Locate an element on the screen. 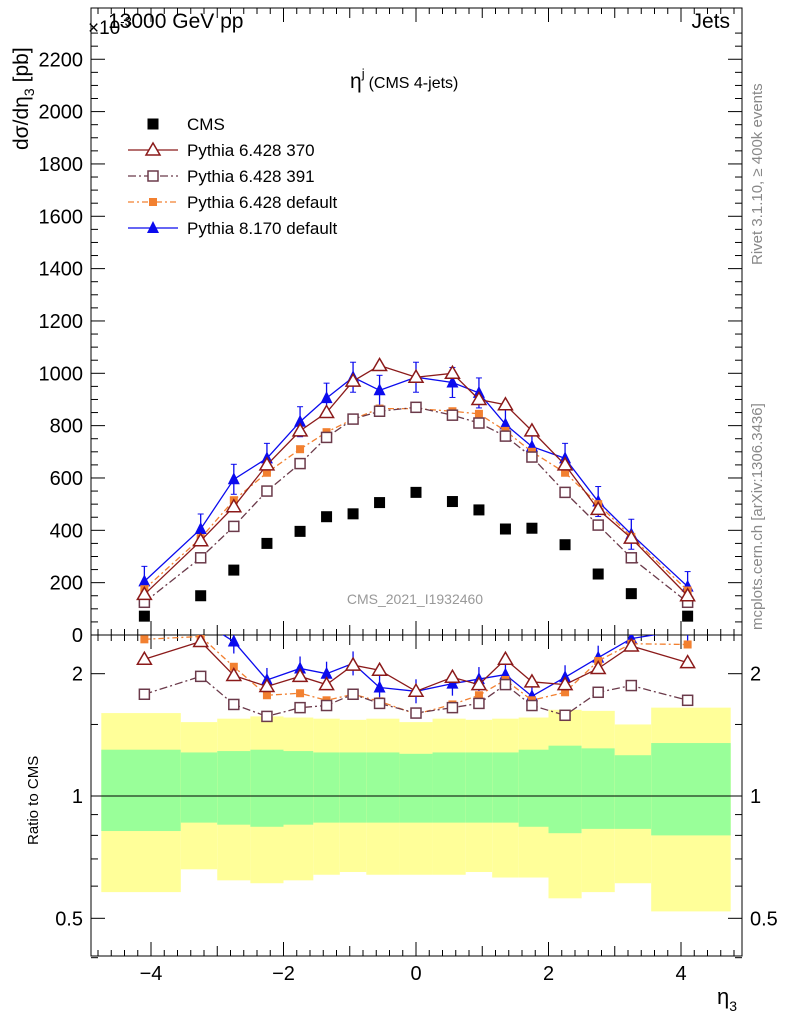 The image size is (786, 1029). legend-label: Pythia 6.428 370 is located at coordinates (251, 150).